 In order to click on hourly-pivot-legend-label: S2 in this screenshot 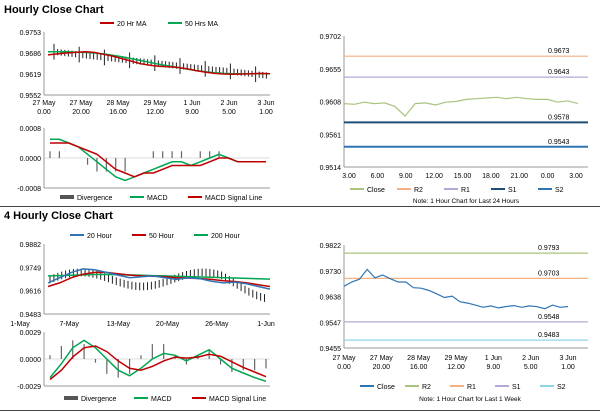, I will do `click(559, 190)`.